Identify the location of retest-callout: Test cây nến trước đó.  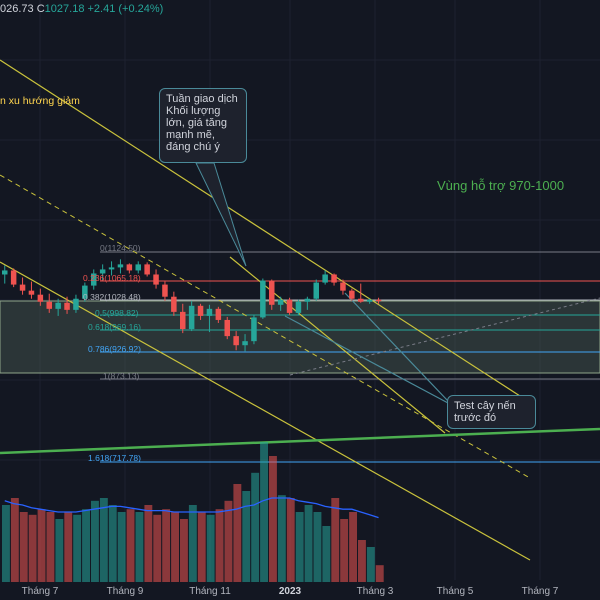
(491, 412).